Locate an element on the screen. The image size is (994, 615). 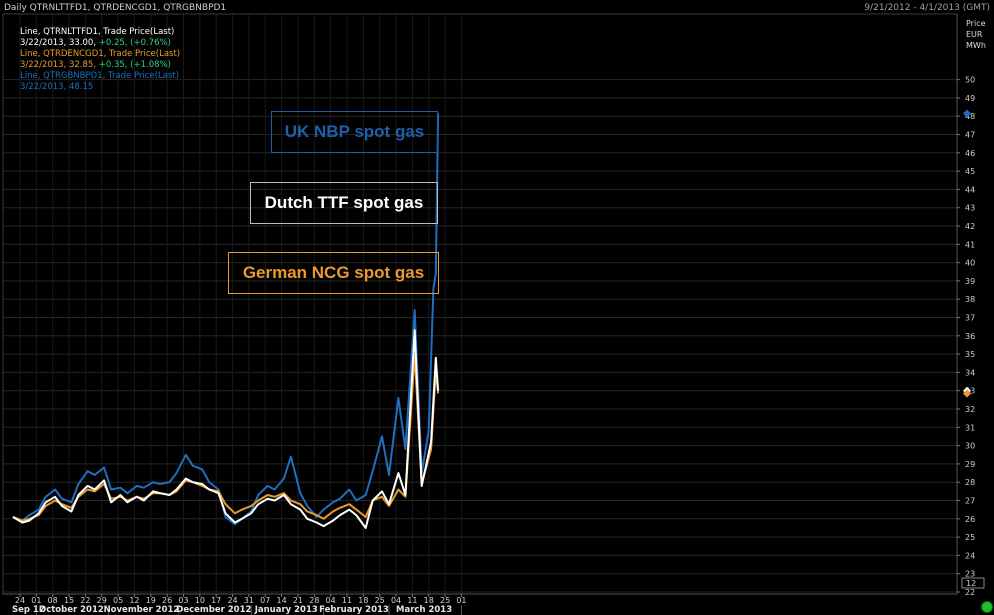
y-bottom-label: 12 is located at coordinates (971, 583).